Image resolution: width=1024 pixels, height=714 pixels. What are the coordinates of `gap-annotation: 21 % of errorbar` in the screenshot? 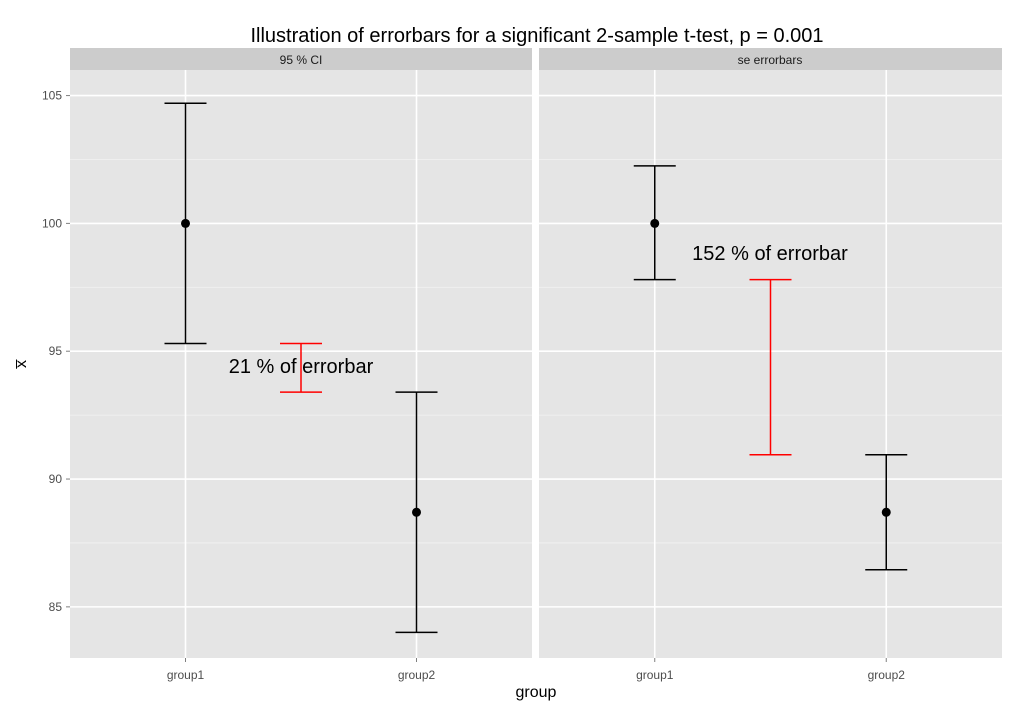 It's located at (301, 367).